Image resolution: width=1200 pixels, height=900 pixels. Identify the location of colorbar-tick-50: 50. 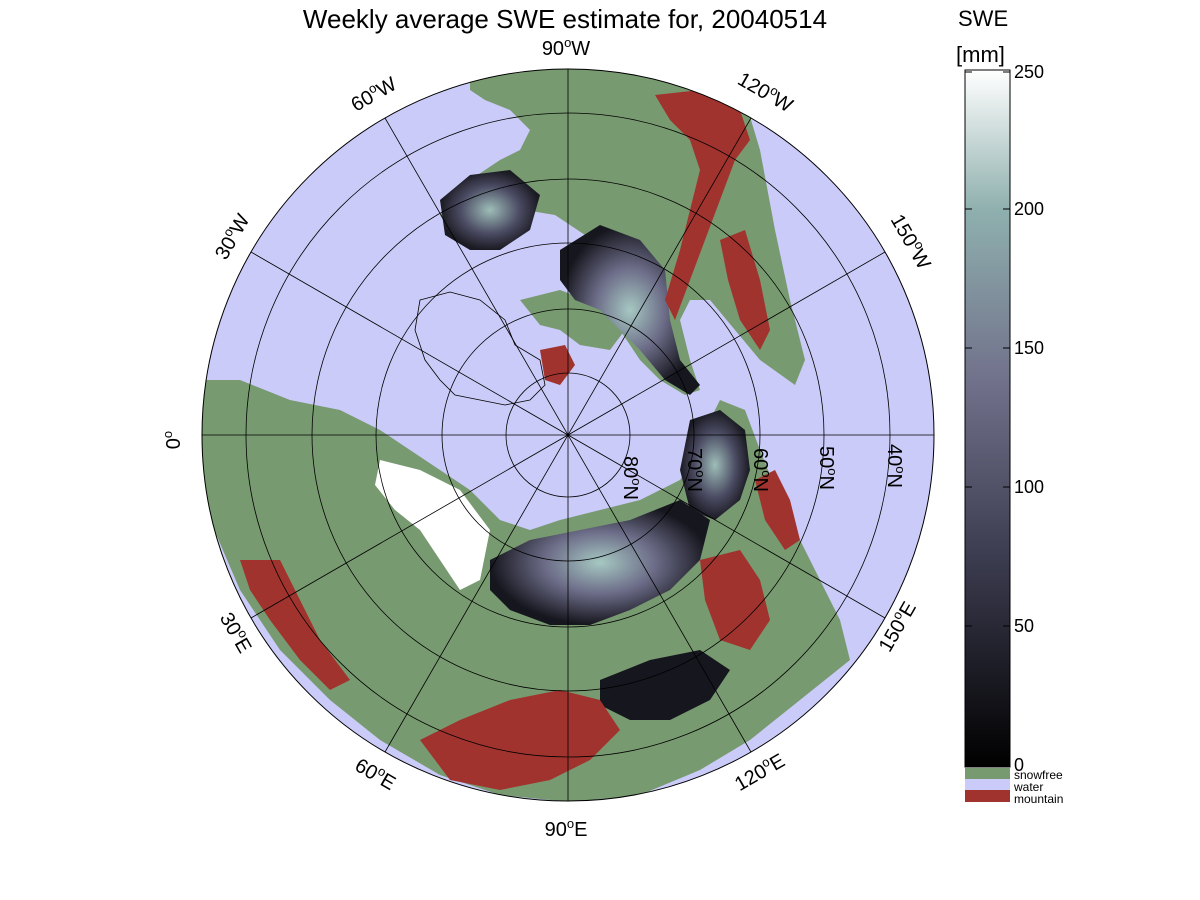
(1024, 626).